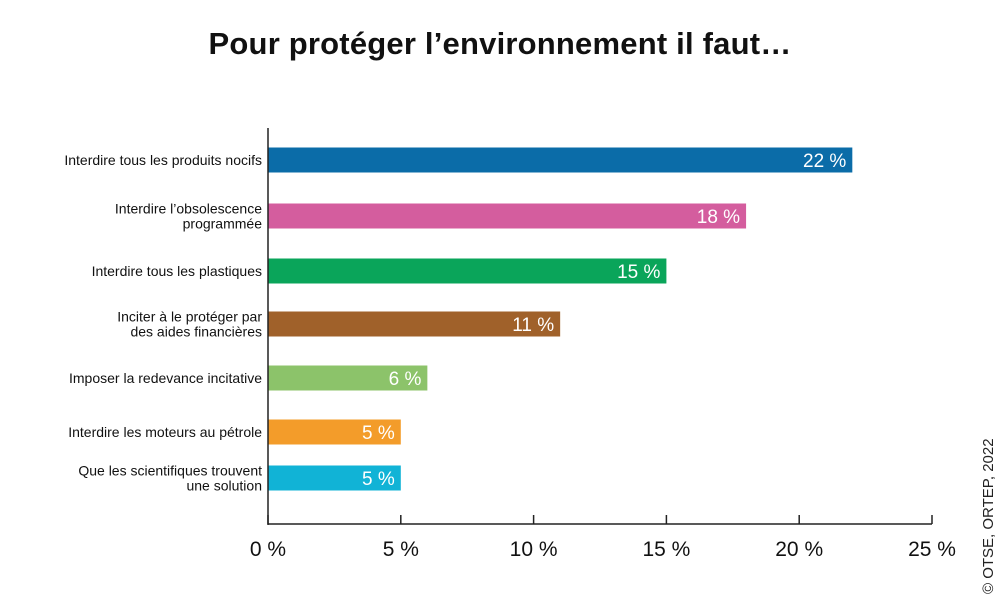  I want to click on category-label-7-line-1: Que les scientifiques trouvent, so click(170, 471).